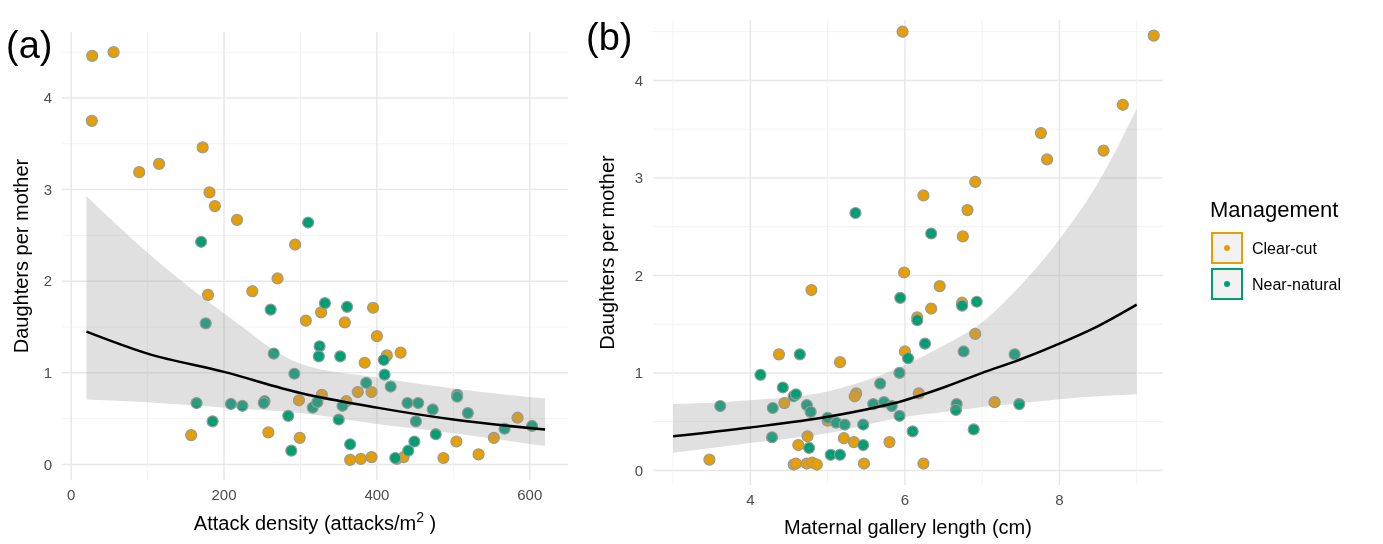 This screenshot has height=544, width=1383. I want to click on x-axis-title: Maternal gallery length (cm), so click(908, 527).